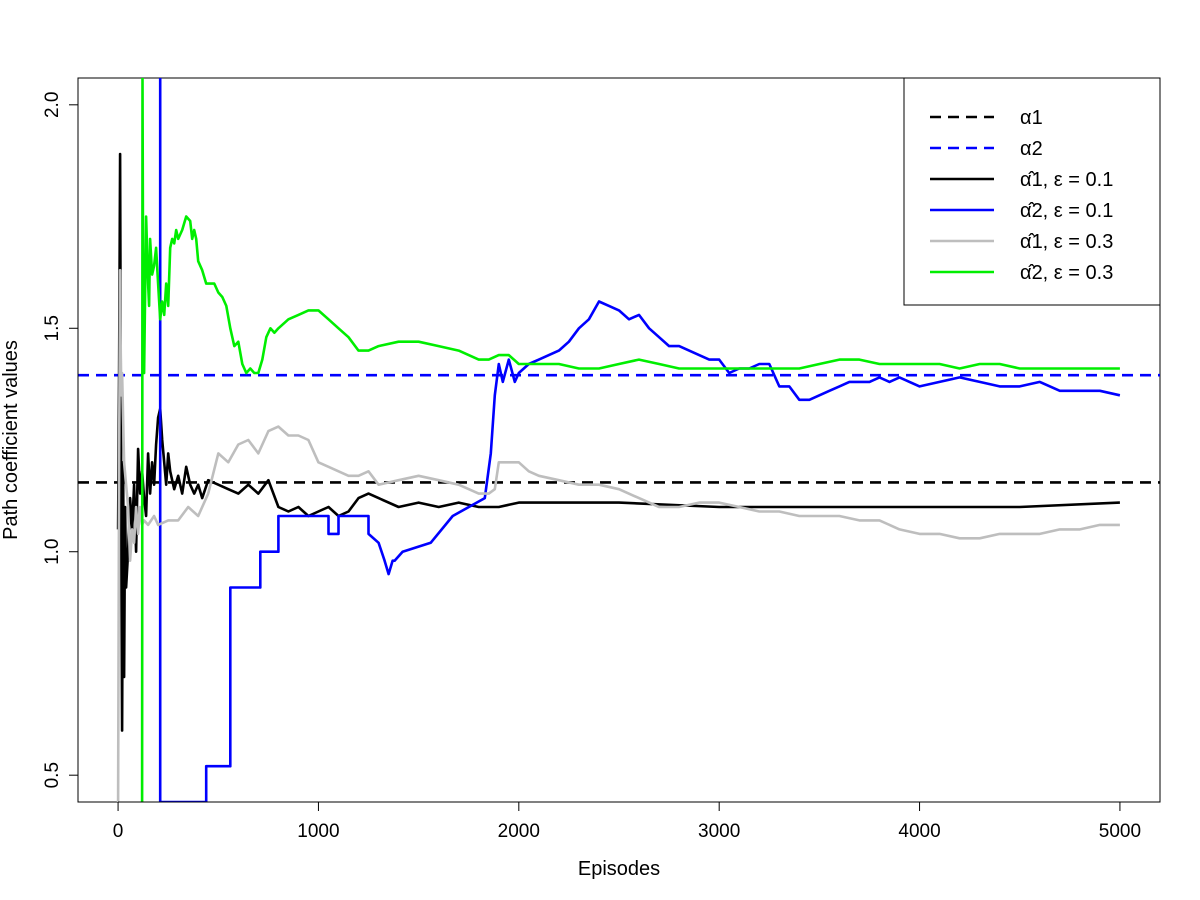 The width and height of the screenshot is (1200, 900). Describe the element at coordinates (919, 831) in the screenshot. I see `x-tick-label: 4000` at that location.